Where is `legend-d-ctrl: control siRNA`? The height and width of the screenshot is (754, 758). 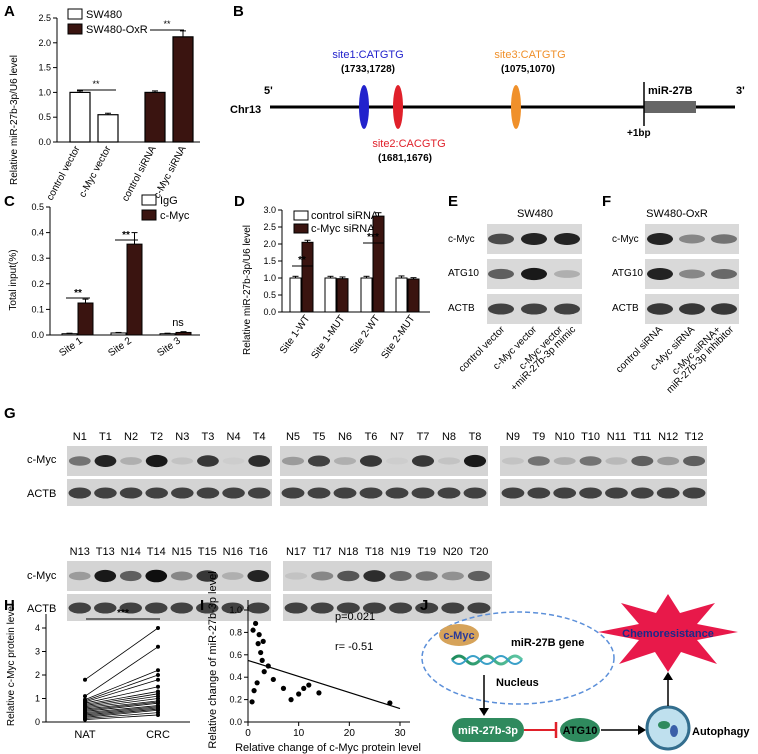 legend-d-ctrl: control siRNA is located at coordinates (345, 216).